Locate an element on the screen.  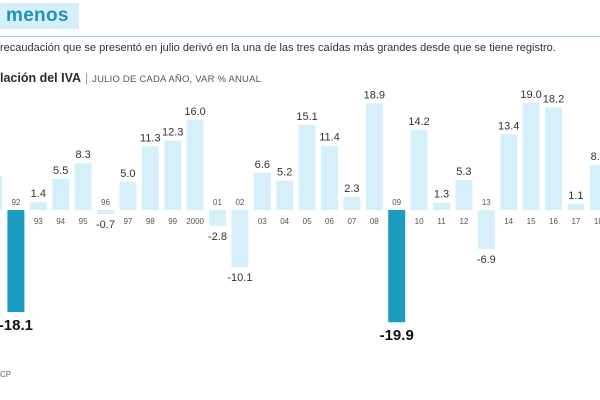
headline: menos is located at coordinates (39, 16).